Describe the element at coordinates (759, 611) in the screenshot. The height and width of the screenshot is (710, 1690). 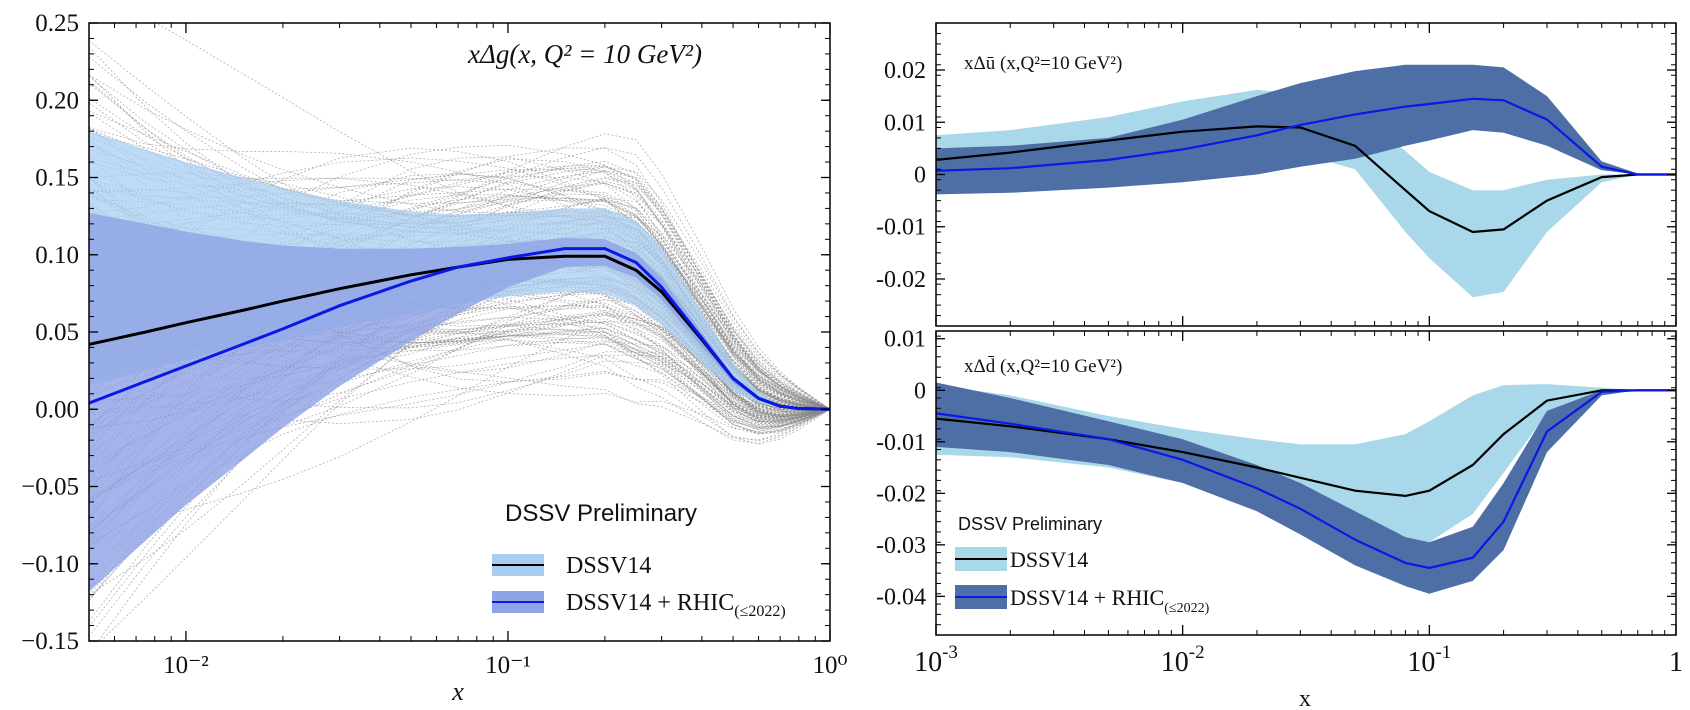
I see `legend-label-rhic-subscript: (≤2022)` at that location.